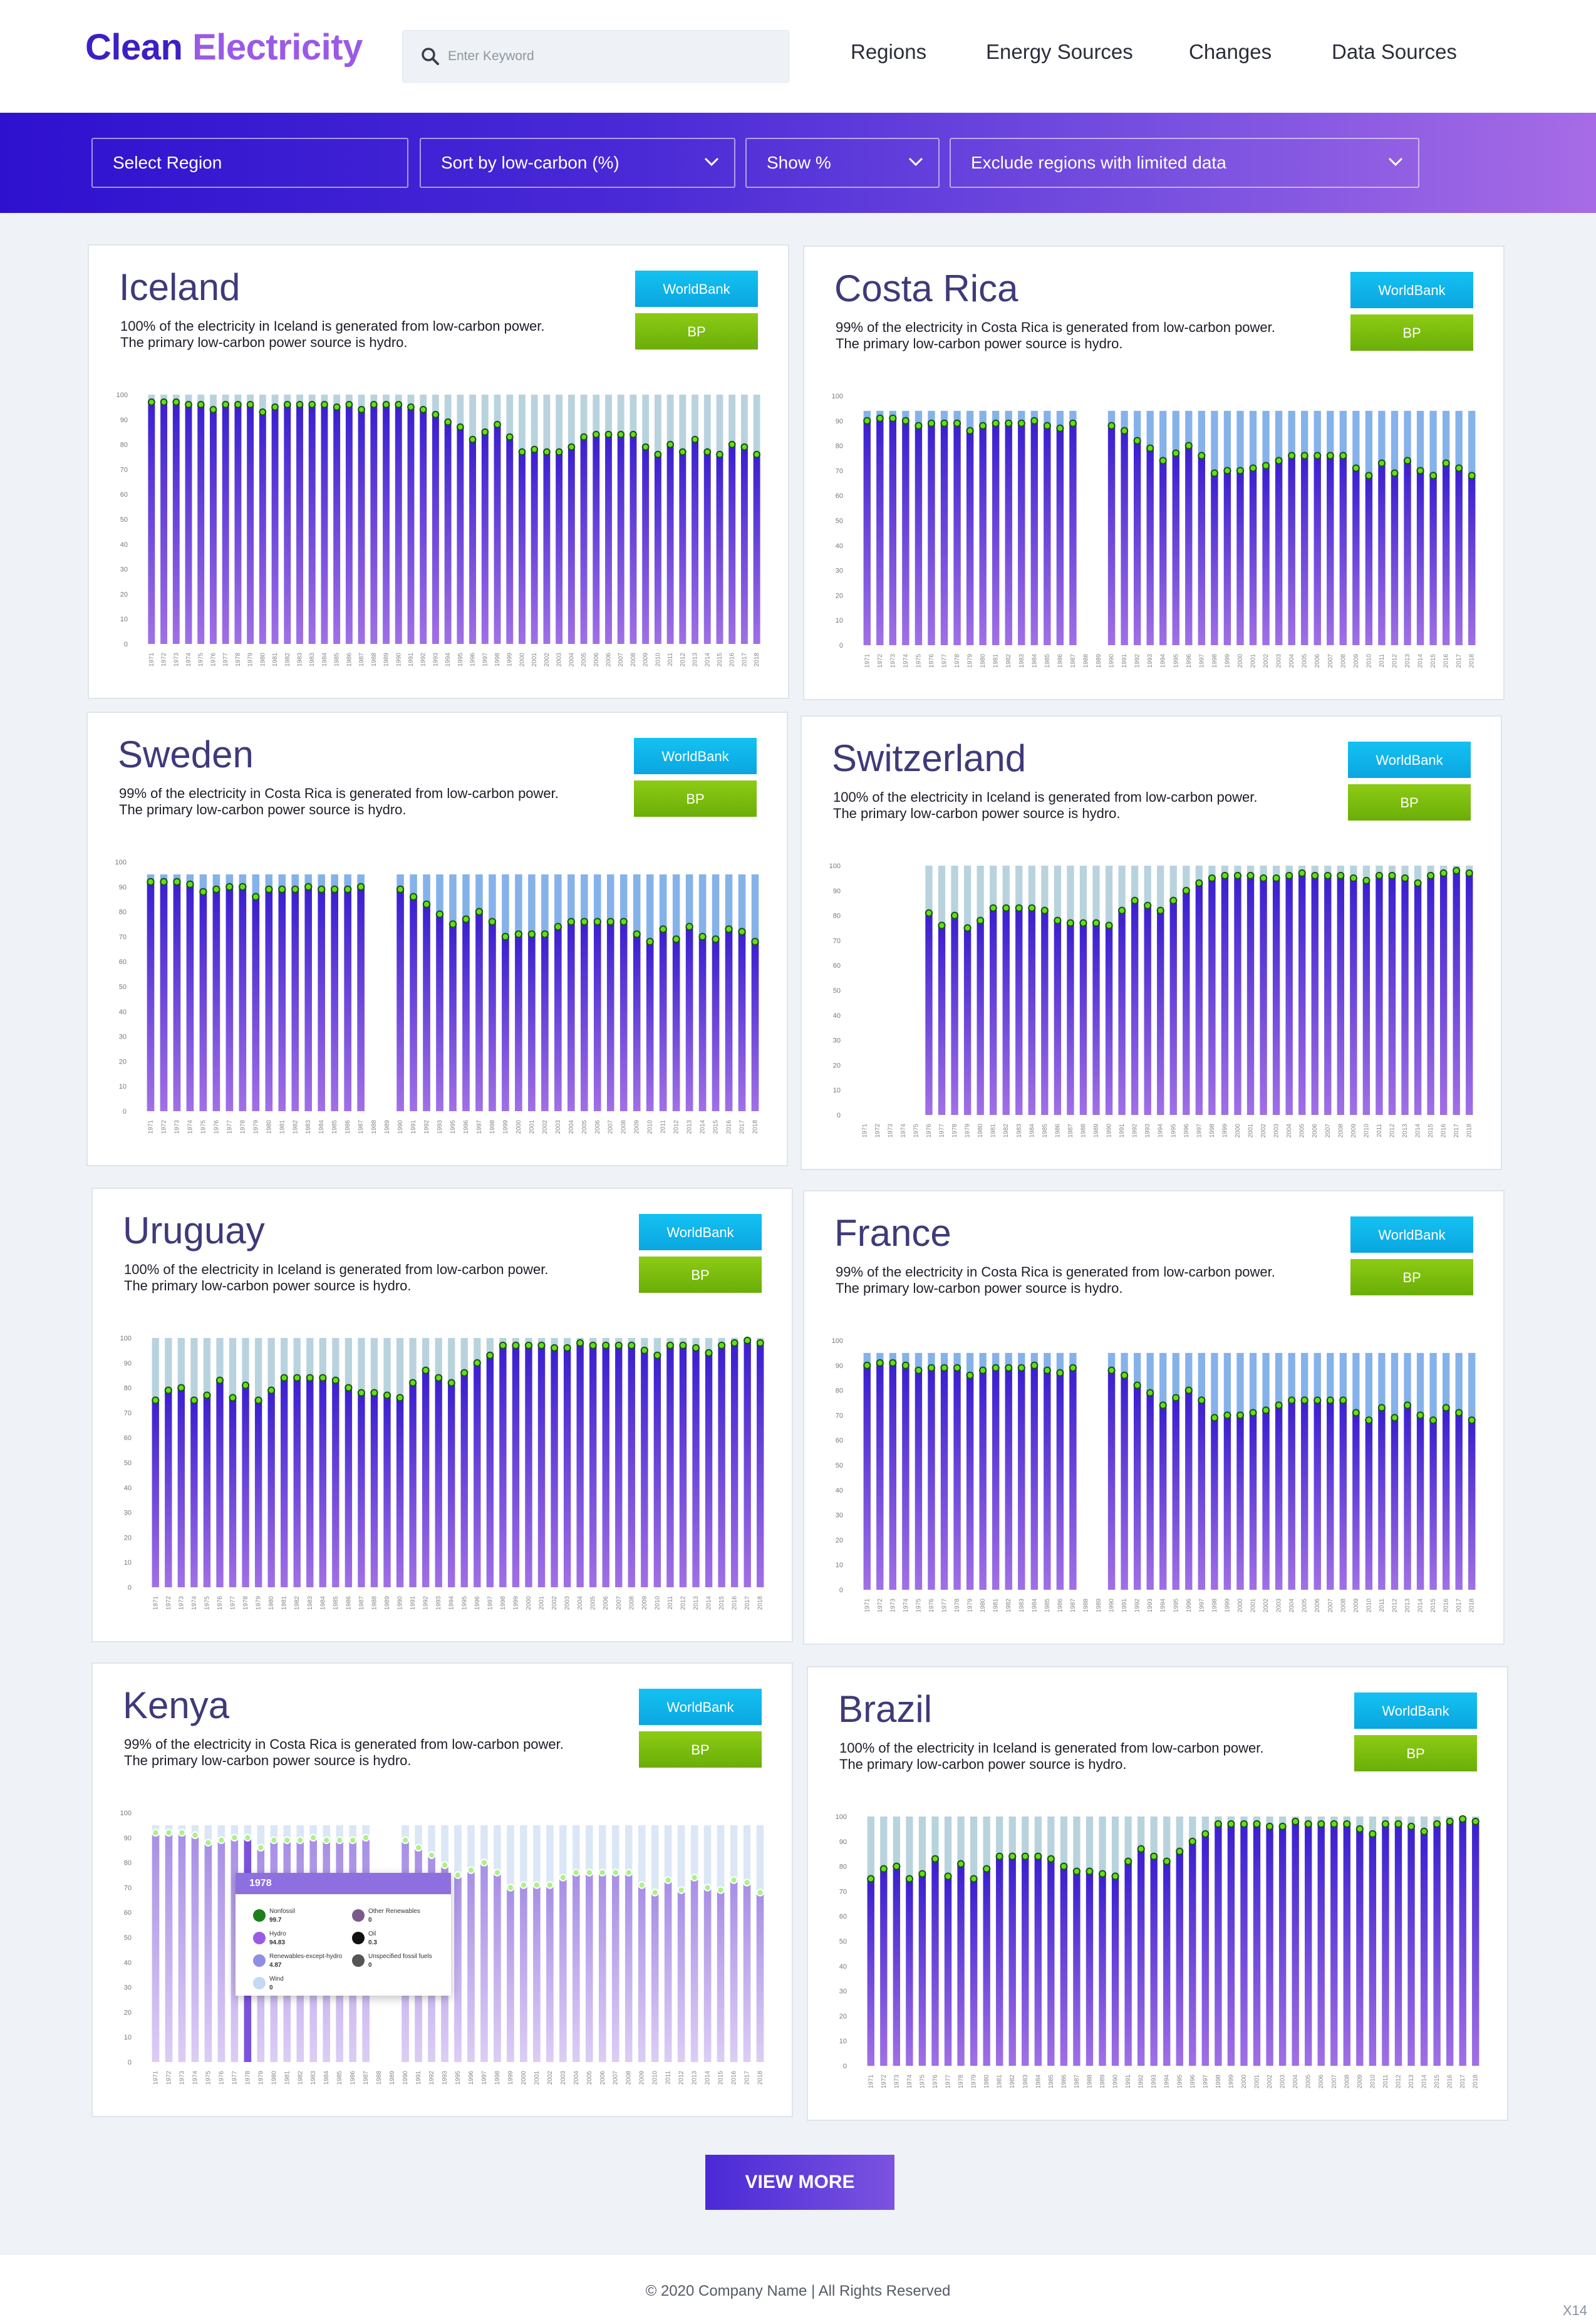  Describe the element at coordinates (696, 289) in the screenshot. I see `worldbank-button: WorldBank` at that location.